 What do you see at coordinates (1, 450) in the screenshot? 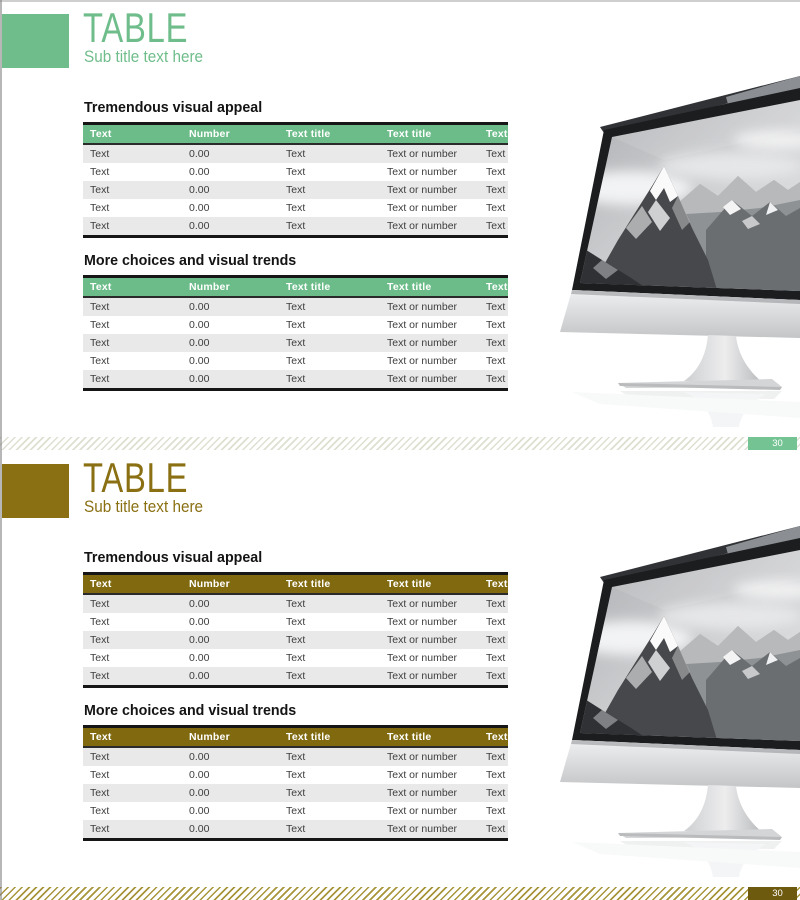
I see `screenshot-left-border` at bounding box center [1, 450].